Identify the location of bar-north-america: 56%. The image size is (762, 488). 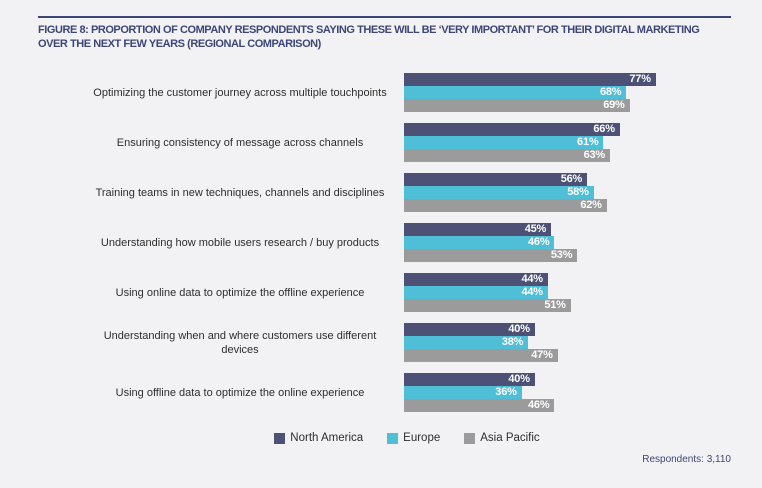
(496, 179).